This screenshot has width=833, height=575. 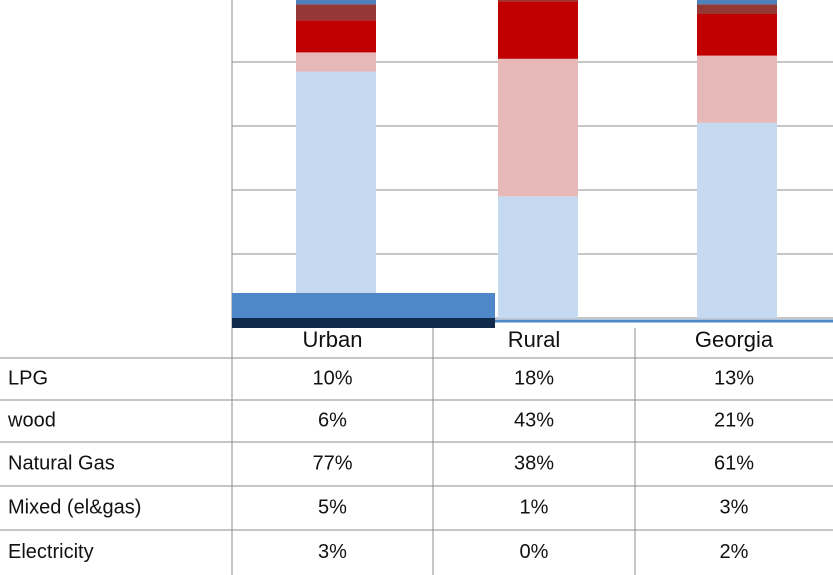 I want to click on axis-band, so click(x=363, y=305).